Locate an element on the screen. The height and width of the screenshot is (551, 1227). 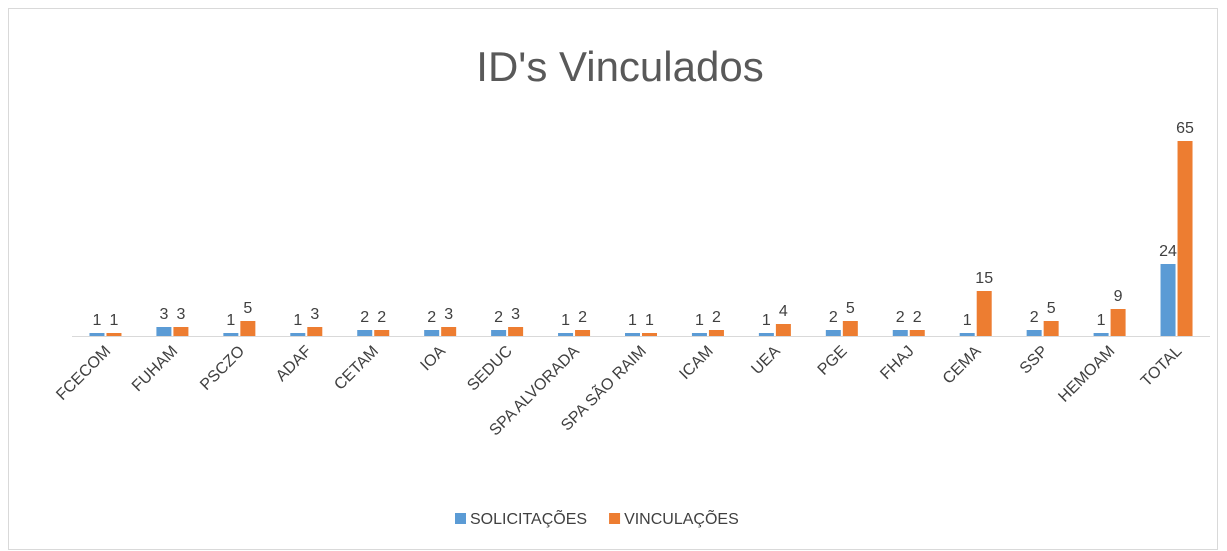
chart-title: ID's Vinculados is located at coordinates (619, 66).